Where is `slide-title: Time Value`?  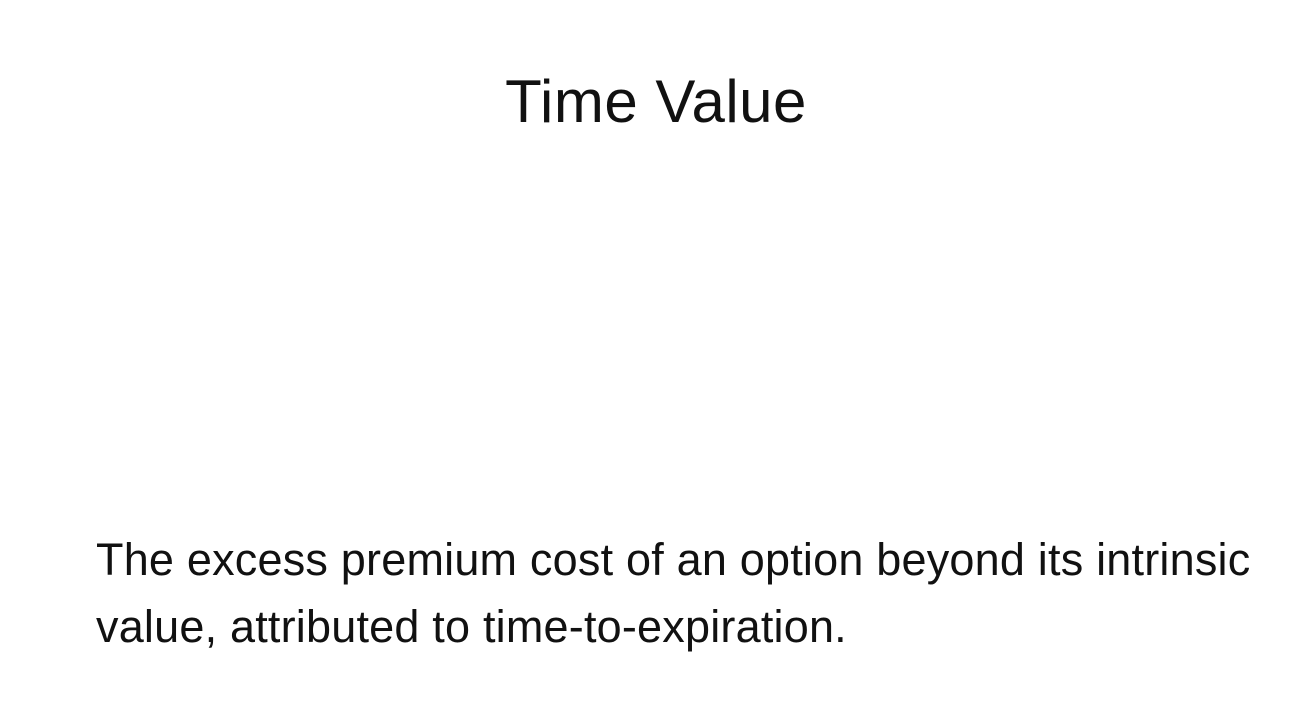
slide-title: Time Value is located at coordinates (656, 101).